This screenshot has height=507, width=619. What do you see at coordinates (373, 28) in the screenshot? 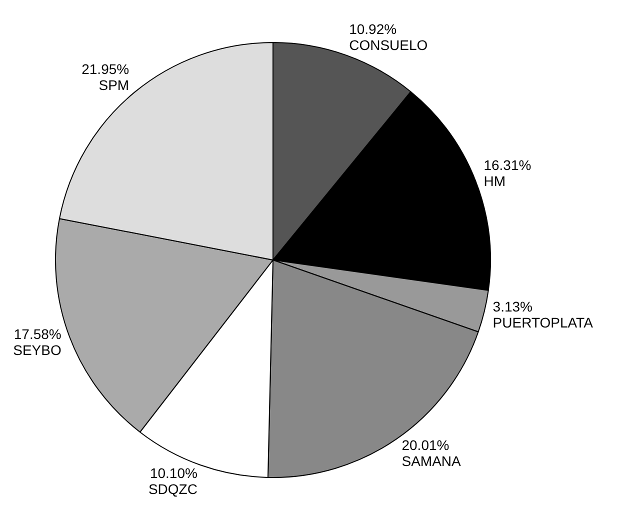
I see `data-label: 10.92%` at bounding box center [373, 28].